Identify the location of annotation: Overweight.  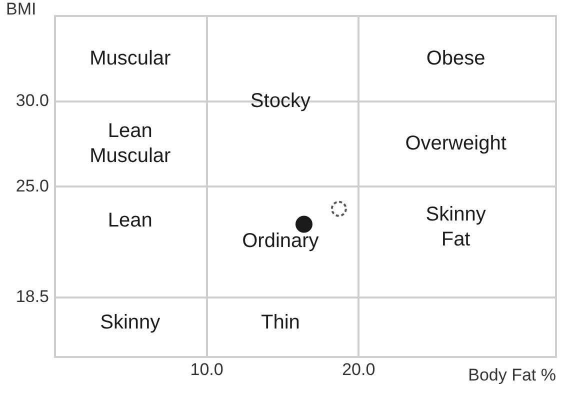
(456, 143).